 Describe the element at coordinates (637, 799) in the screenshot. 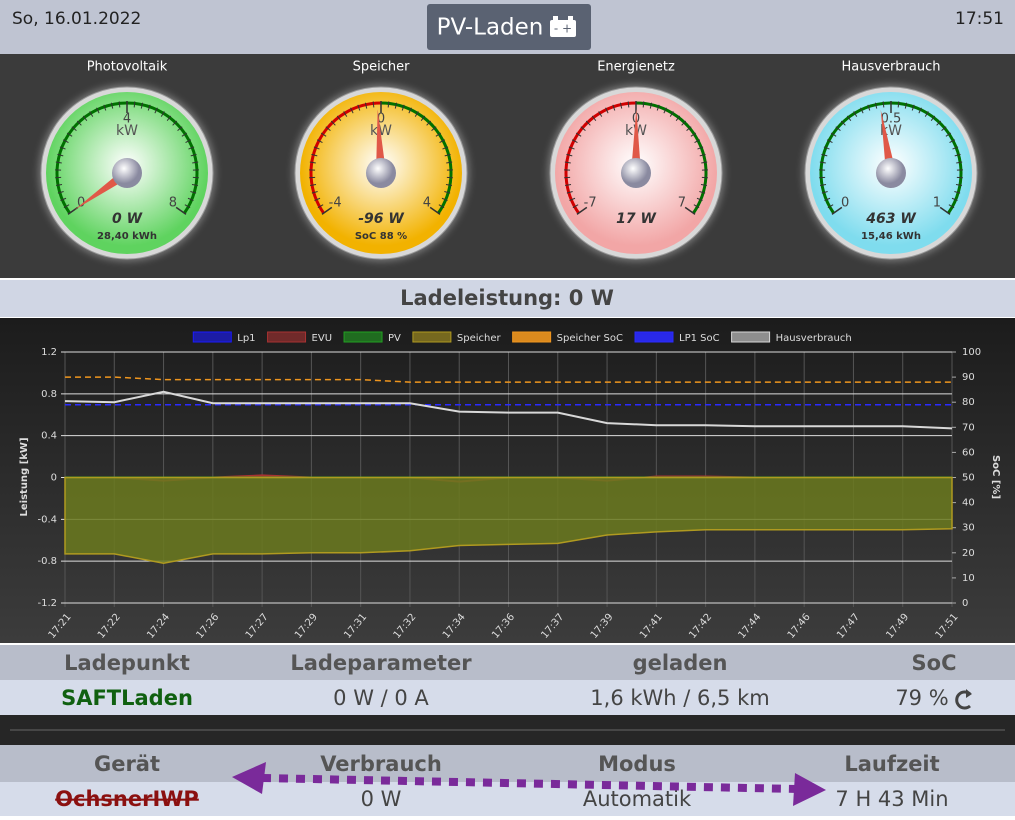

I see `table-cell: Automatik` at that location.